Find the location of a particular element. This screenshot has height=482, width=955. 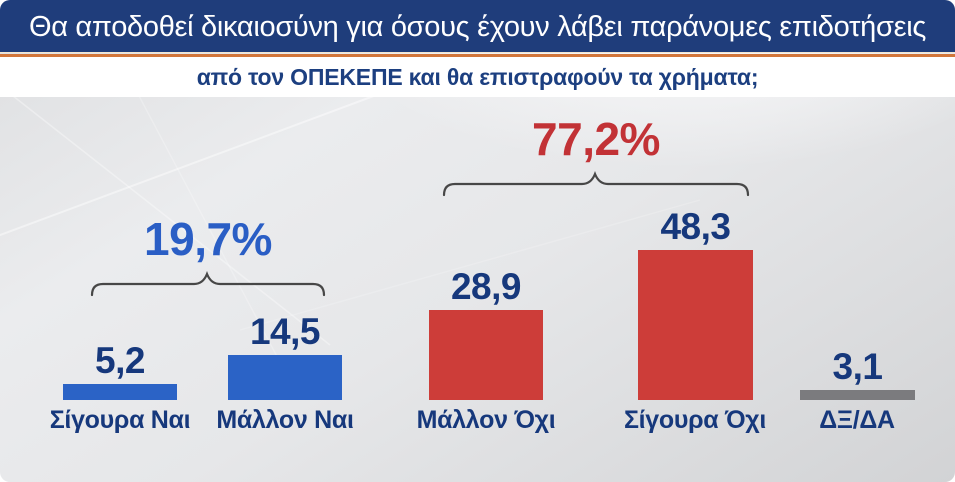

bar-value: 14,5 is located at coordinates (285, 331).